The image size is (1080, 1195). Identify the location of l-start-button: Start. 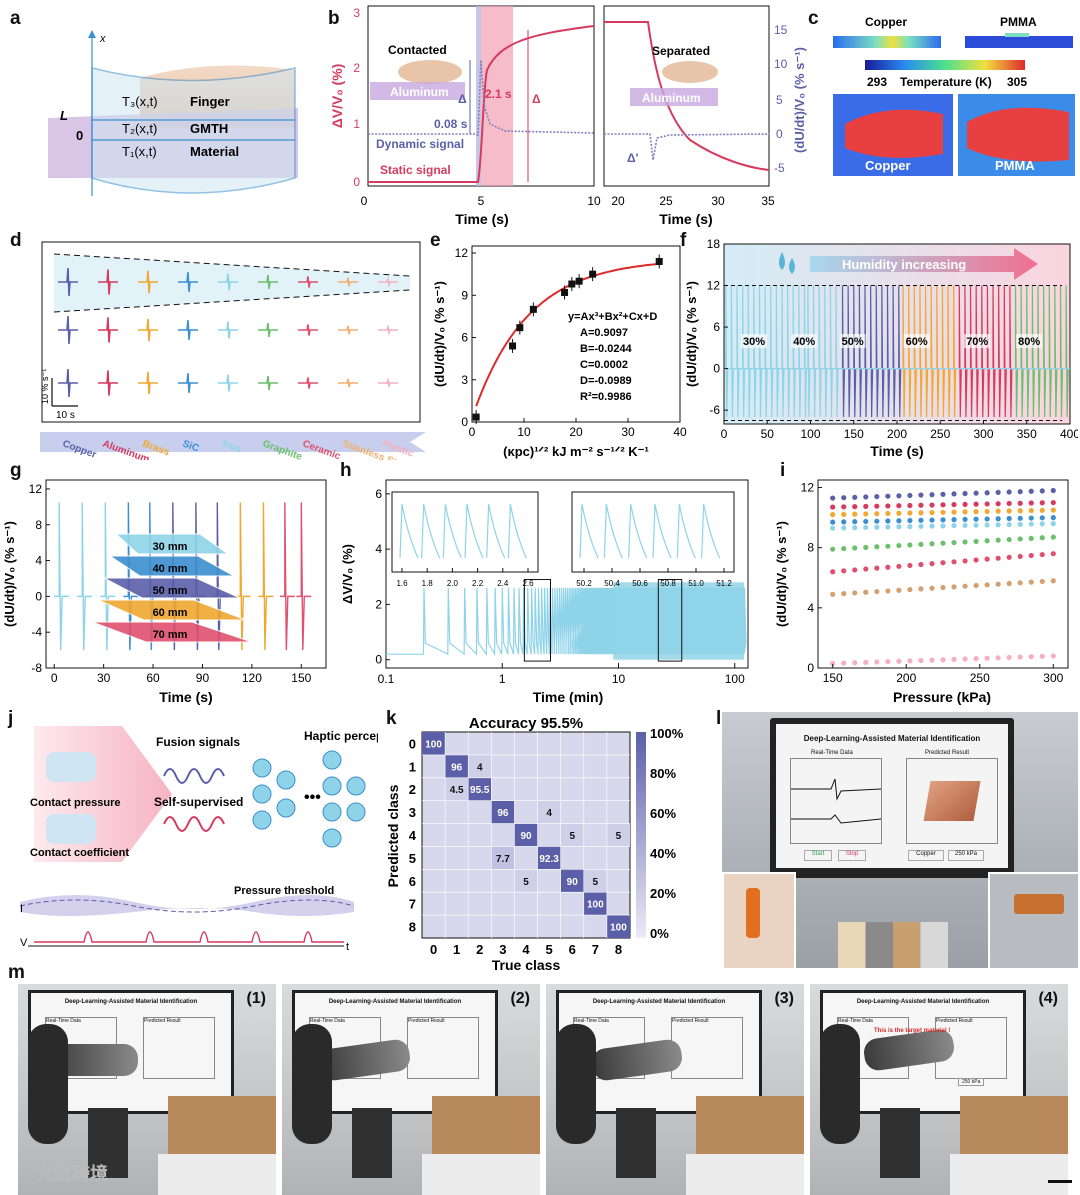
(818, 855).